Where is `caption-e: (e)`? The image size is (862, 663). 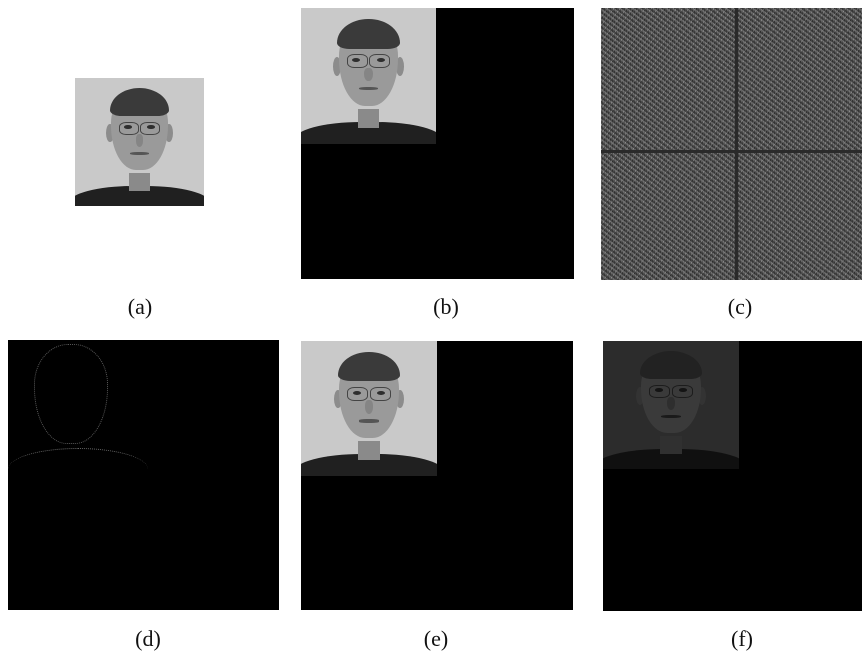
caption-e: (e) is located at coordinates (436, 638).